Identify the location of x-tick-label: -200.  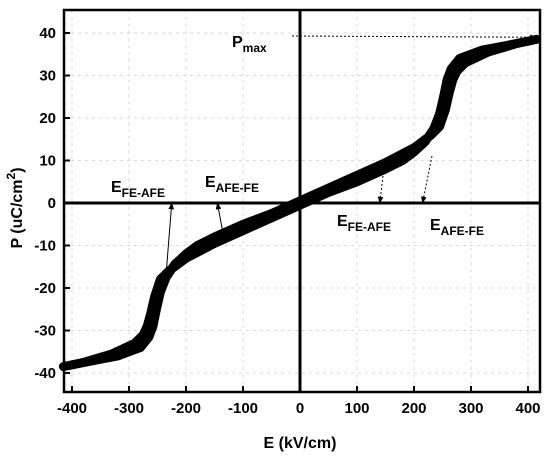
(186, 408).